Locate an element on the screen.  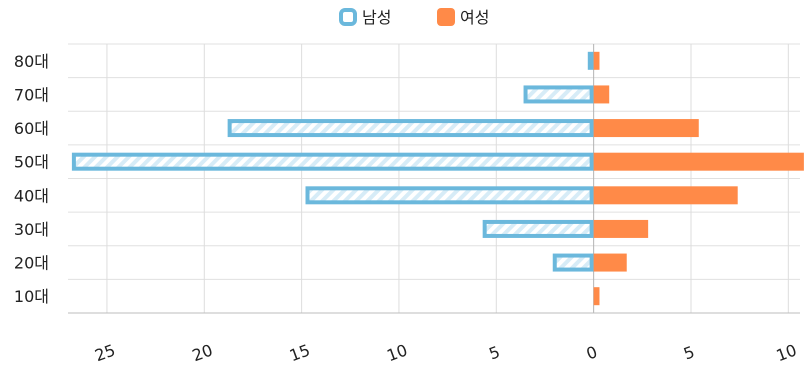
y-tick-label: 50대 is located at coordinates (31, 162).